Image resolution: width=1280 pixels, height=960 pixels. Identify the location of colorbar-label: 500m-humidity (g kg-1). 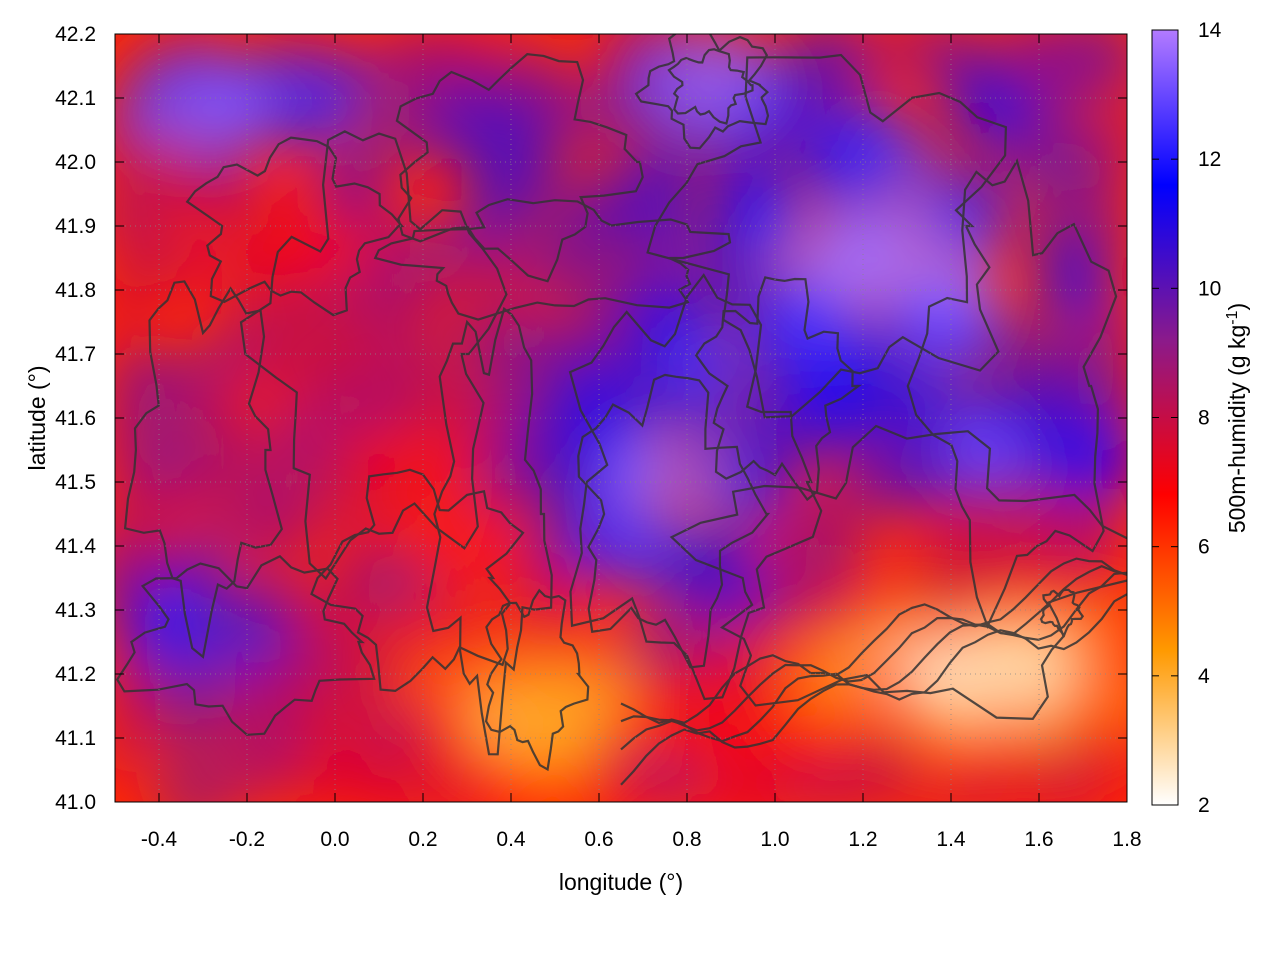
(1237, 418).